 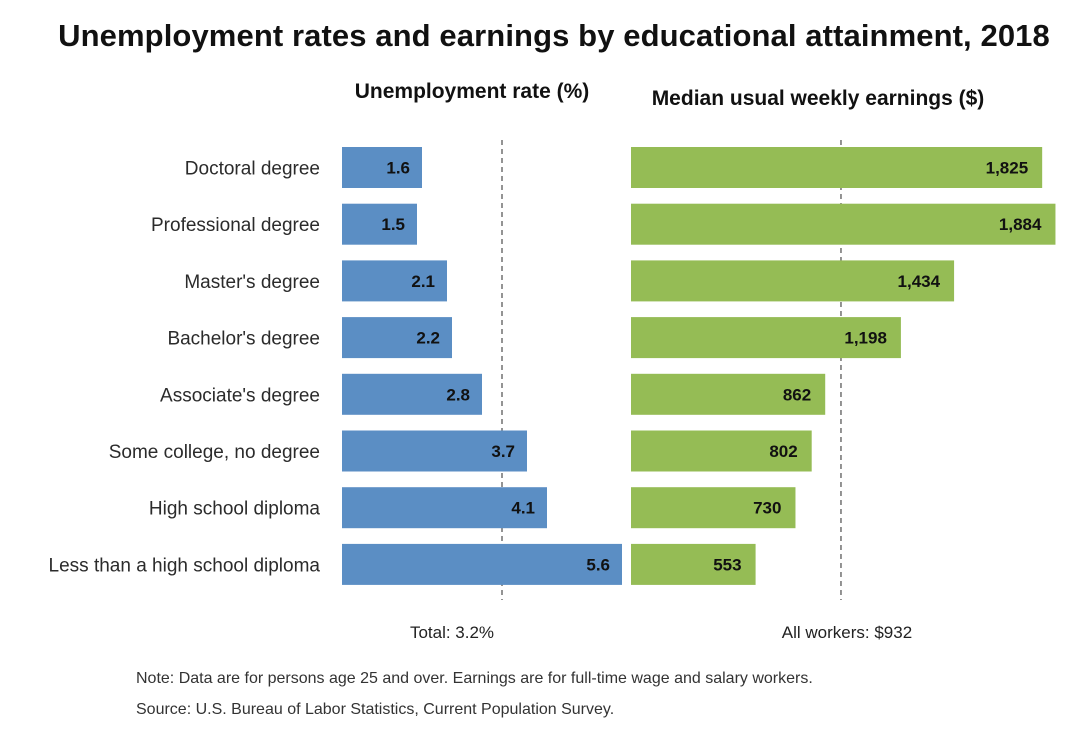 What do you see at coordinates (398, 168) in the screenshot?
I see `unemployment-value-doctoral-degree: 1.6` at bounding box center [398, 168].